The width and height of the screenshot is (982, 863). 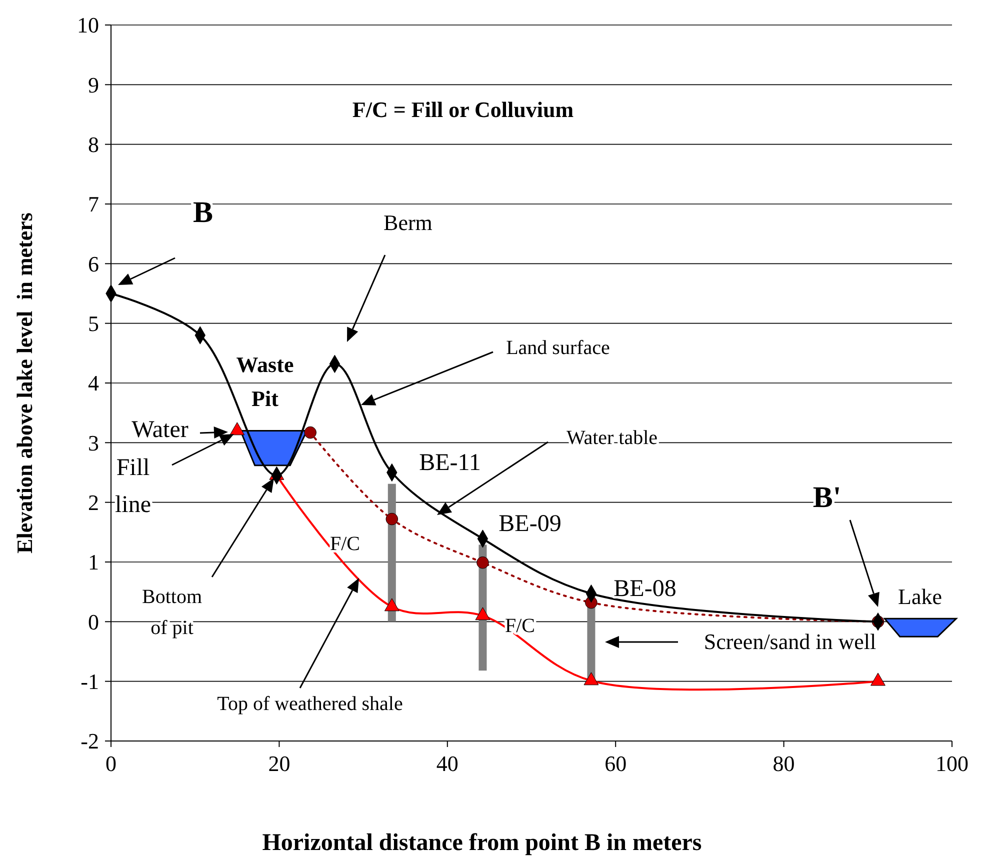 What do you see at coordinates (615, 763) in the screenshot?
I see `x-tick-label: 60` at bounding box center [615, 763].